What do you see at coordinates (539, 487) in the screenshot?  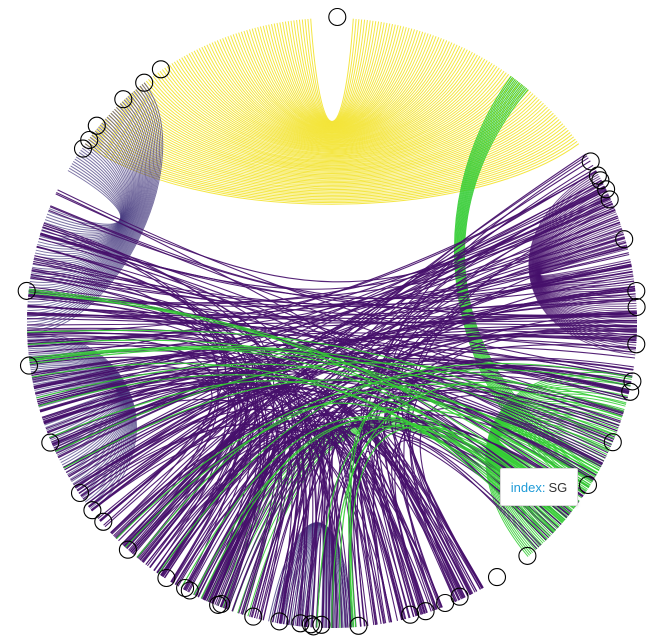 I see `tooltip: index: SG` at bounding box center [539, 487].